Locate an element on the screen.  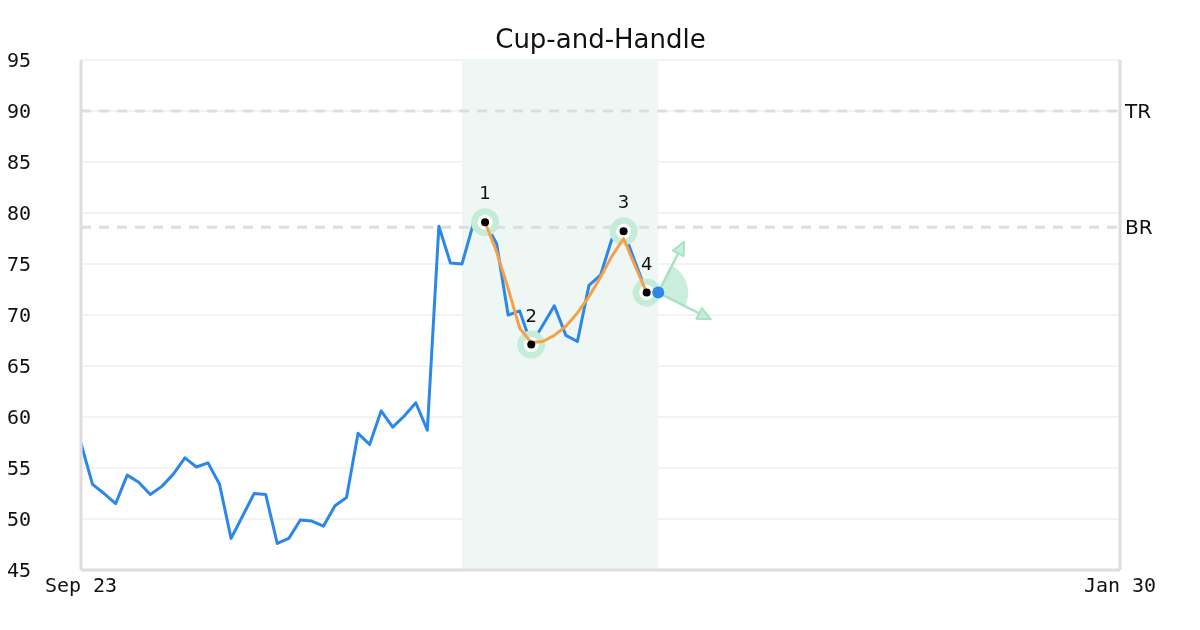
y-tick-label: 55 is located at coordinates (18, 468).